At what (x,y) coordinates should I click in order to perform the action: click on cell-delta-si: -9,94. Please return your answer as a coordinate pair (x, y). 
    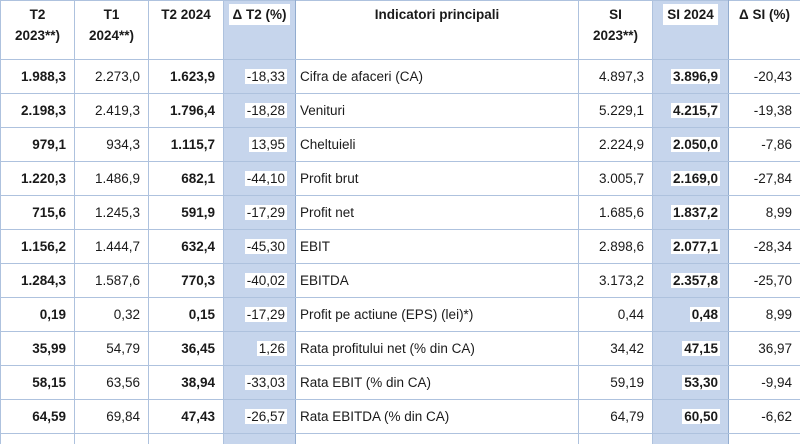
    Looking at the image, I should click on (764, 382).